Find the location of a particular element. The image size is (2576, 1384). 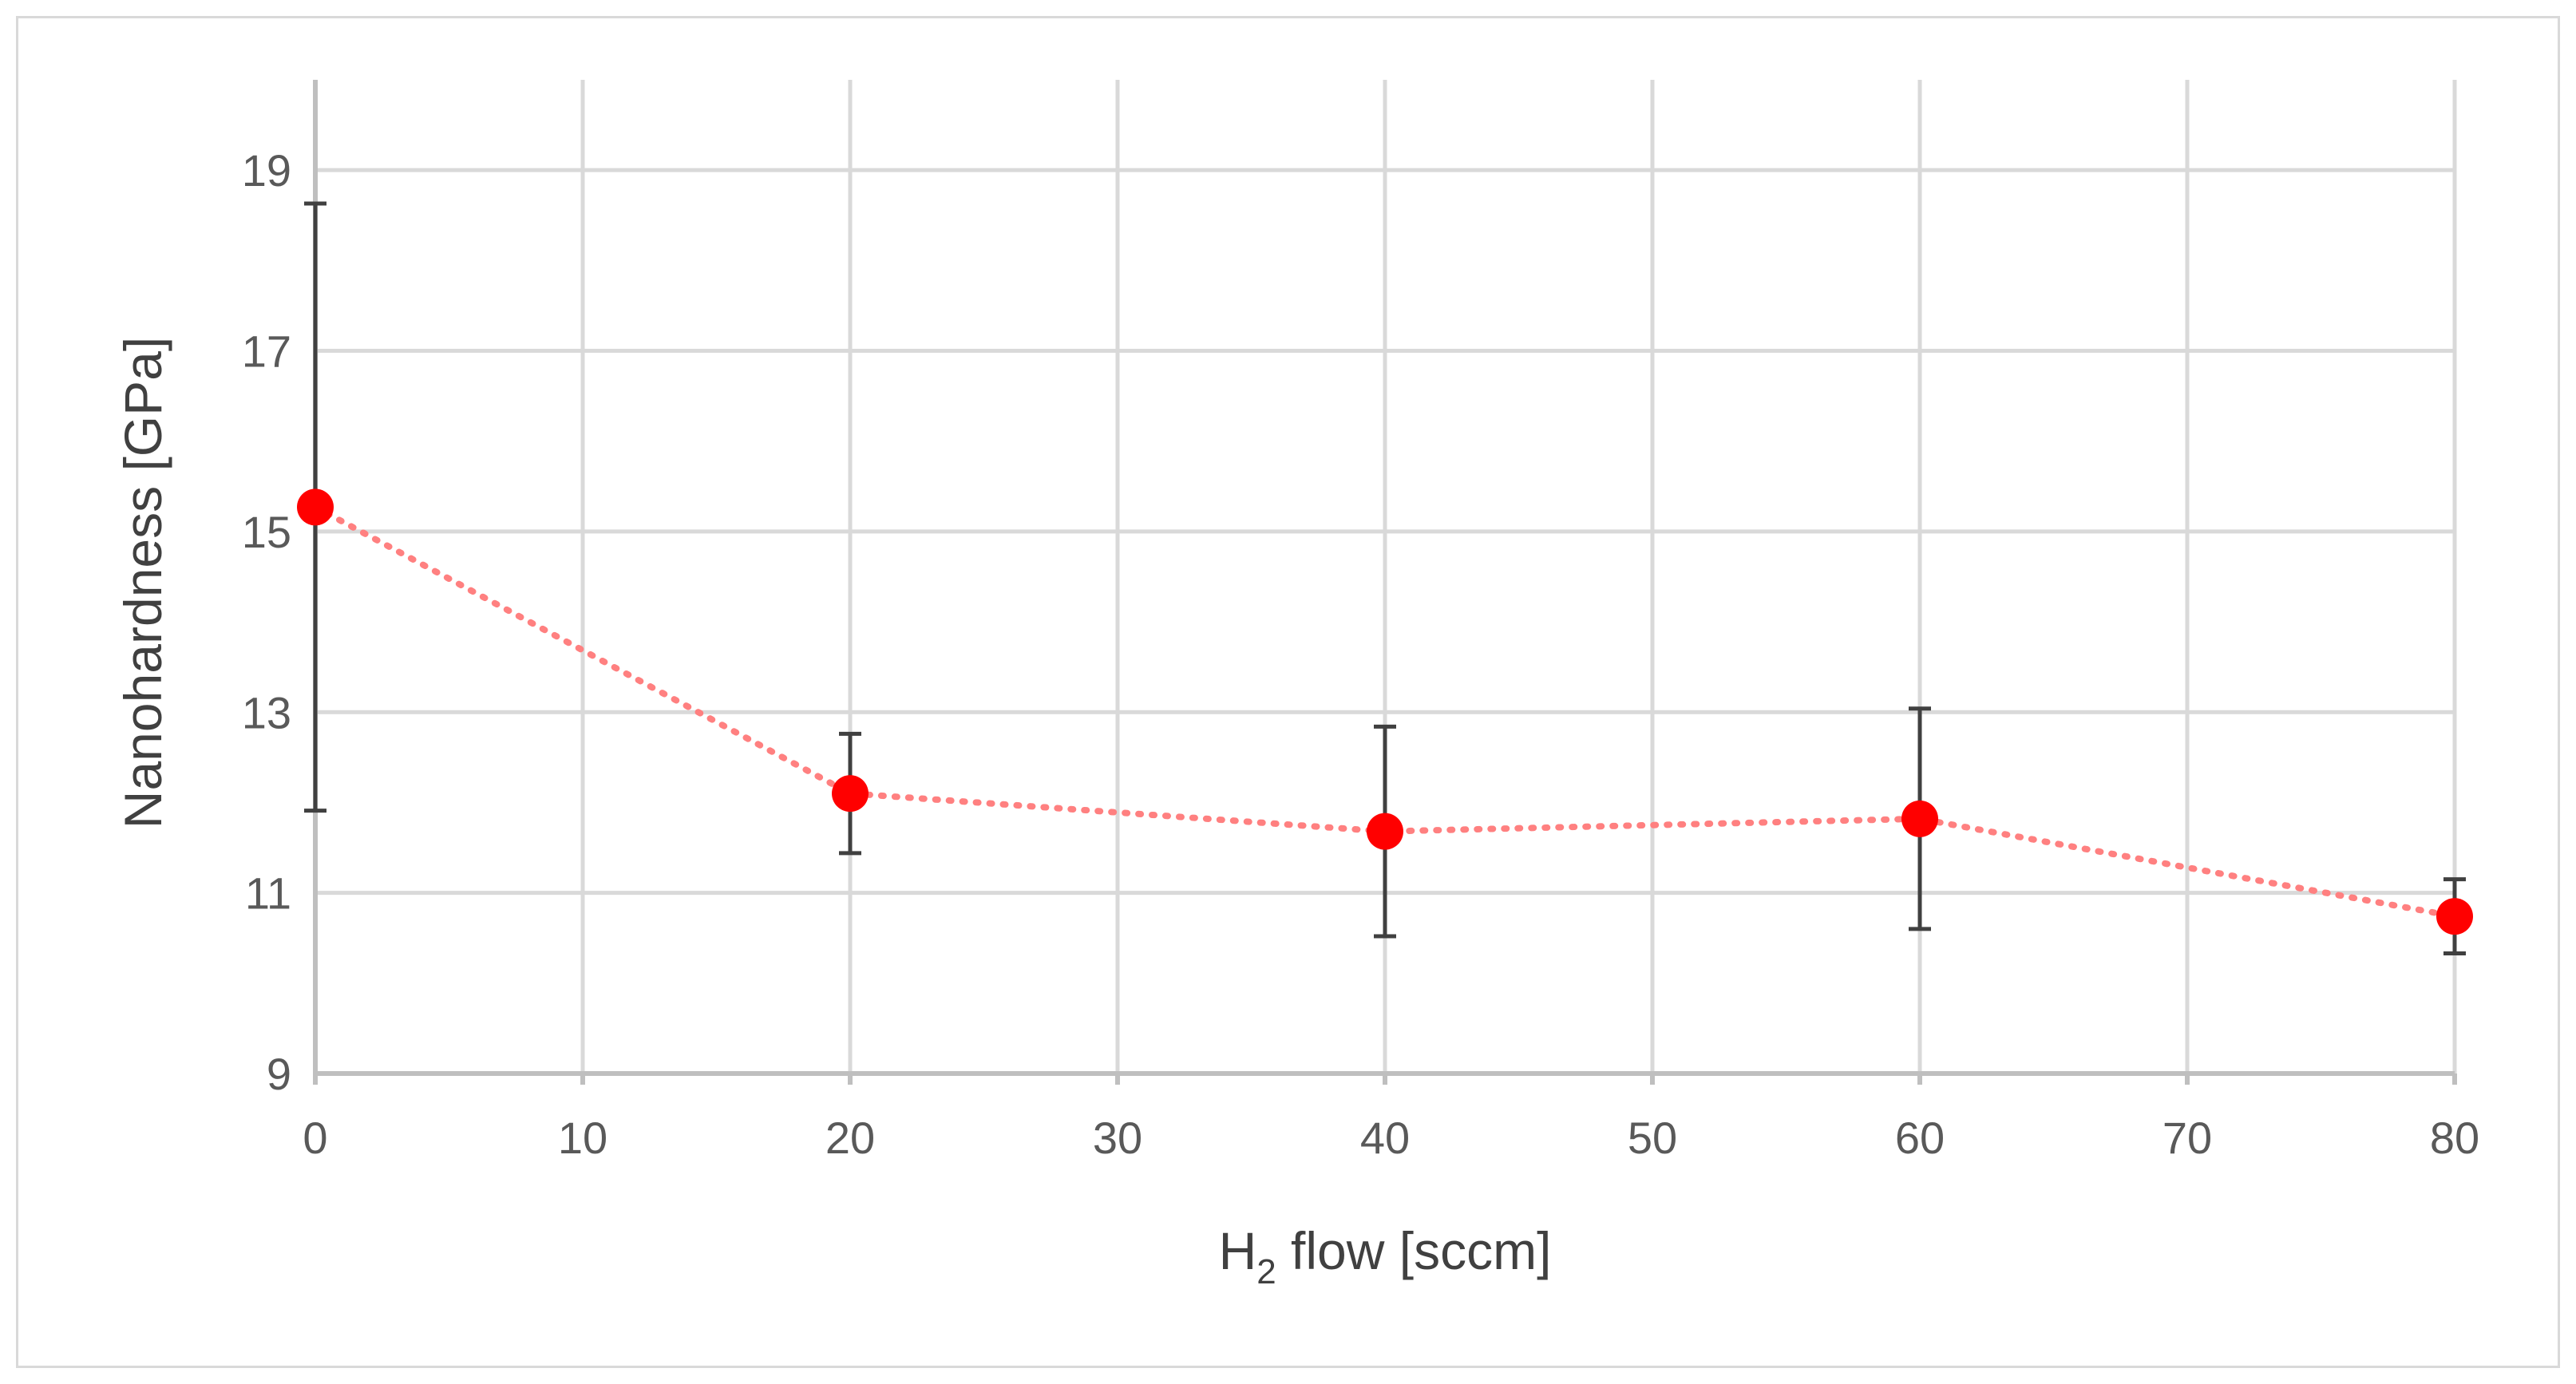

y-tick-label: 9 is located at coordinates (279, 1074).